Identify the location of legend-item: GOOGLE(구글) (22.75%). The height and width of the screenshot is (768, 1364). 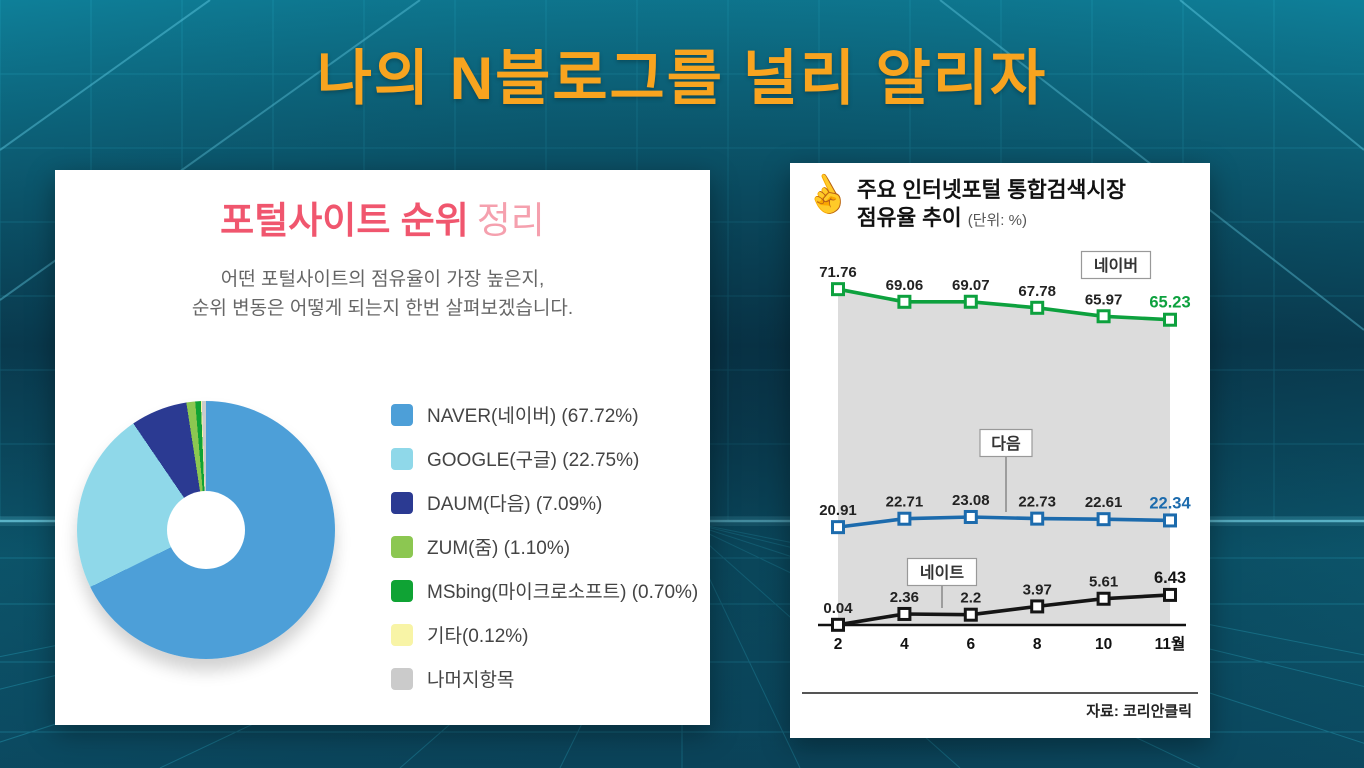
(544, 458).